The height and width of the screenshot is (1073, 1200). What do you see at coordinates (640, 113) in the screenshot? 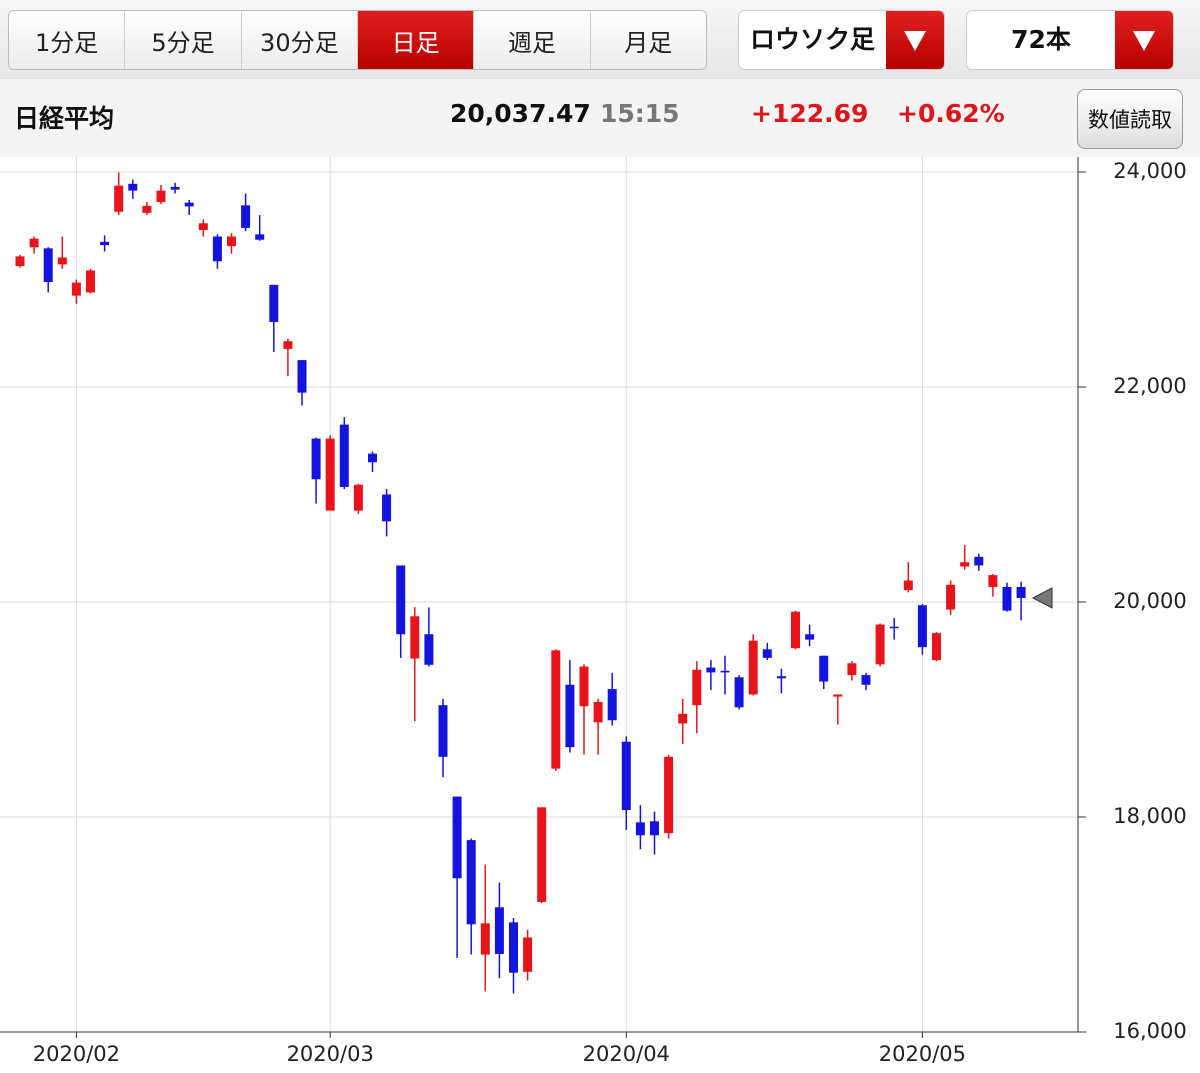
I see `time: 15:15` at bounding box center [640, 113].